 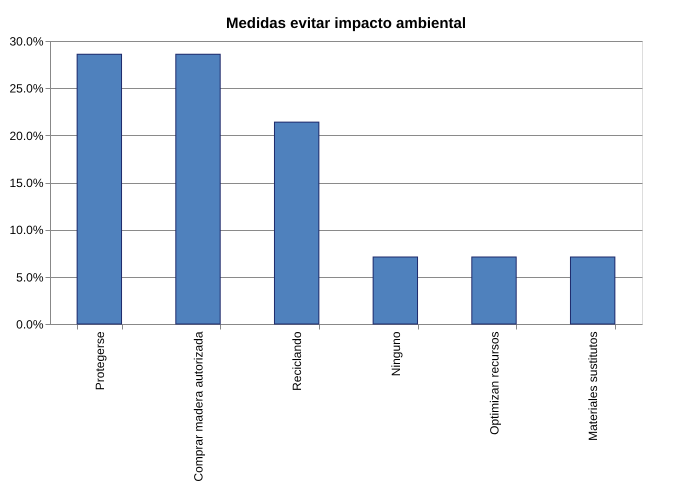 What do you see at coordinates (30, 325) in the screenshot?
I see `y-tick-label: 0.0%` at bounding box center [30, 325].